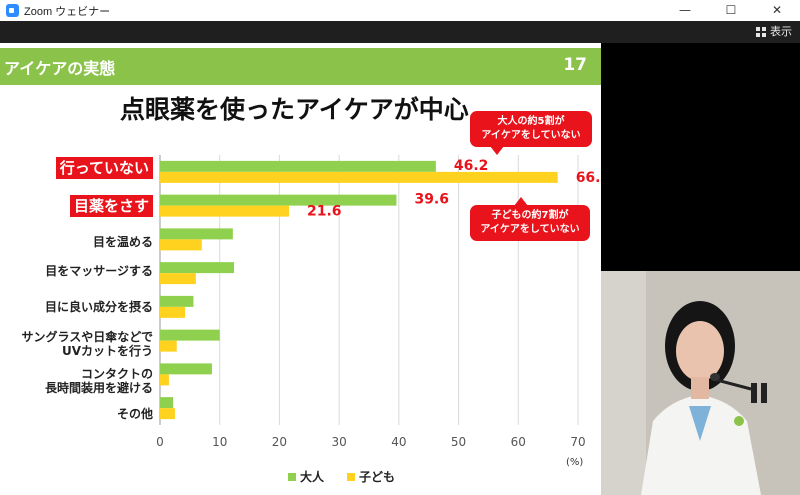  I want to click on x-tick-label: 50, so click(458, 442).